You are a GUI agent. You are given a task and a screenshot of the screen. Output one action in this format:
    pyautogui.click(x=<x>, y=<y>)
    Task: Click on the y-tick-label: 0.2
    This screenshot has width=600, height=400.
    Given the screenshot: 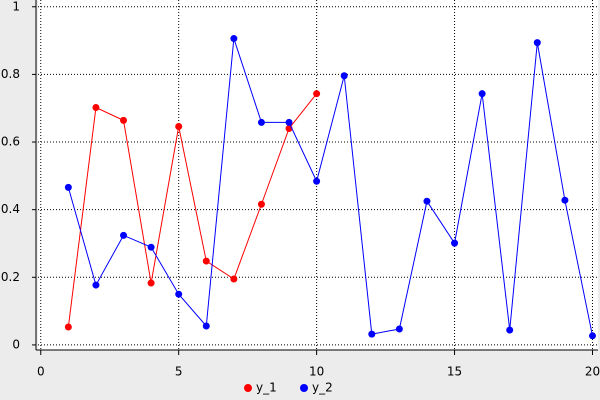 What is the action you would take?
    pyautogui.click(x=10, y=277)
    